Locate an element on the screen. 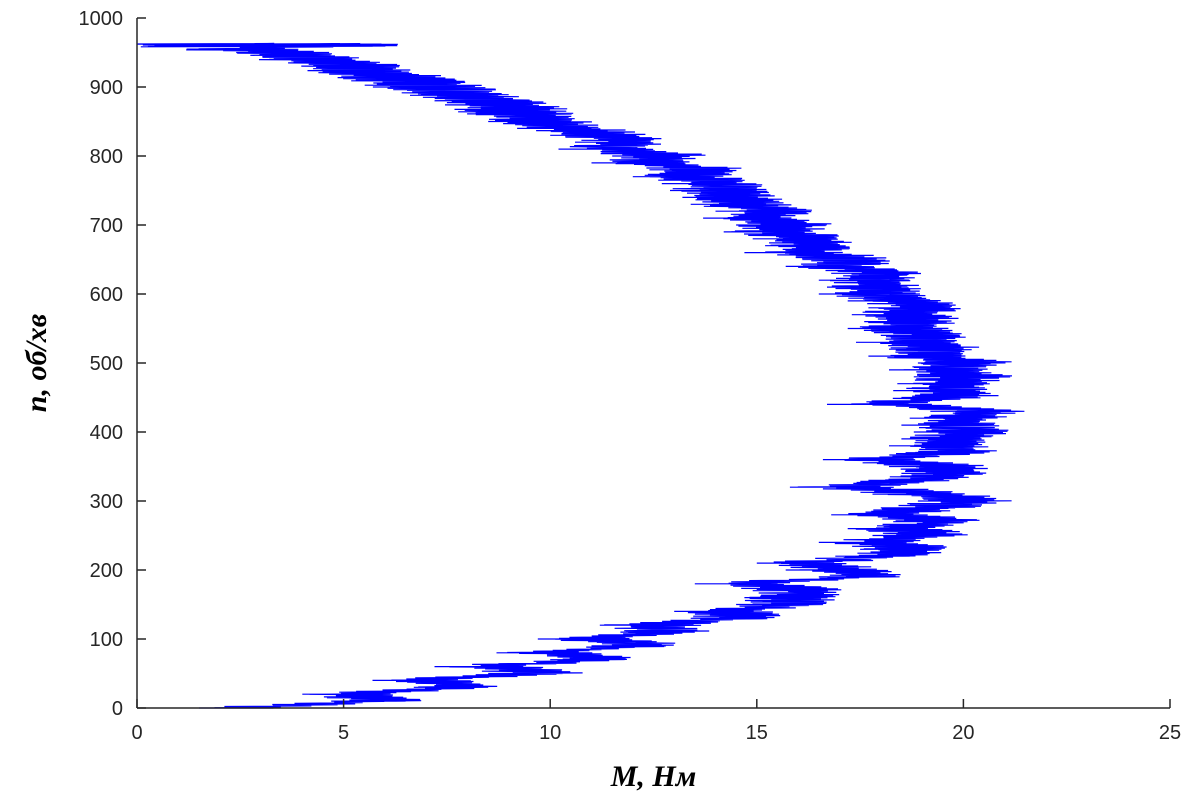  x-tick-label: 5 is located at coordinates (343, 733).